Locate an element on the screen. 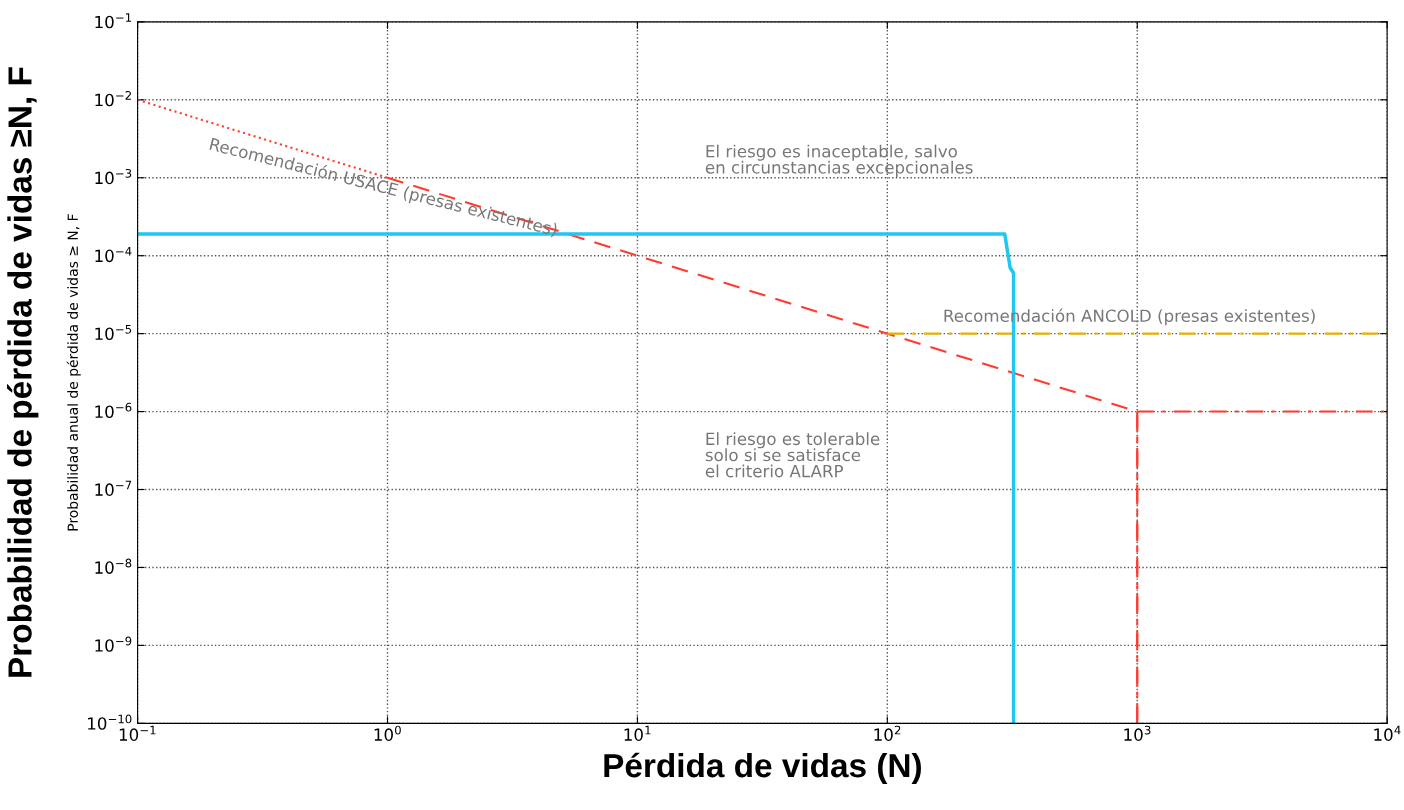 The width and height of the screenshot is (1404, 810). x-tick-label: 10$^{3}$ is located at coordinates (1137, 733).